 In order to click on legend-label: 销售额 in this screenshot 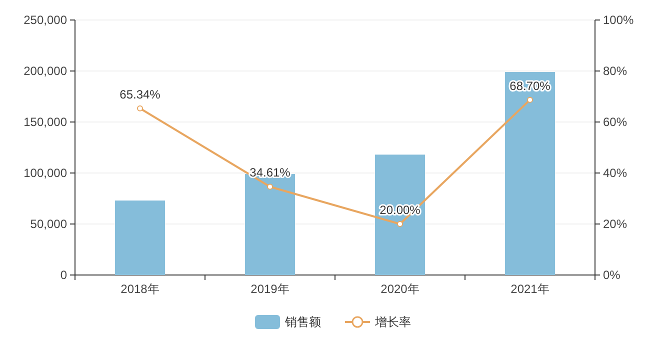, I will do `click(302, 322)`.